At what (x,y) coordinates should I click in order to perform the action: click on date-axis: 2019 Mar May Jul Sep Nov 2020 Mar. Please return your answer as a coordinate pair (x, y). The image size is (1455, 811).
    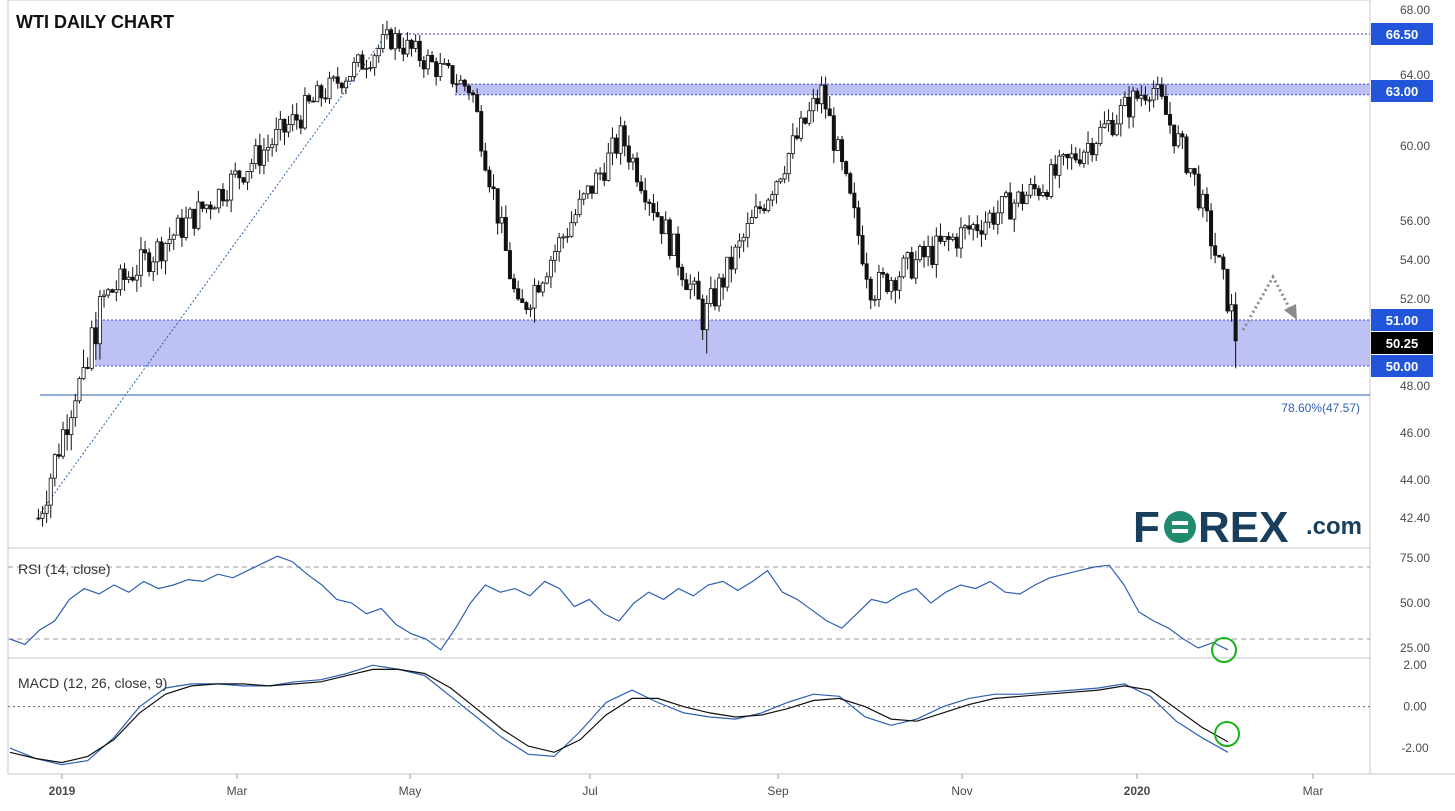
    Looking at the image, I should click on (686, 786).